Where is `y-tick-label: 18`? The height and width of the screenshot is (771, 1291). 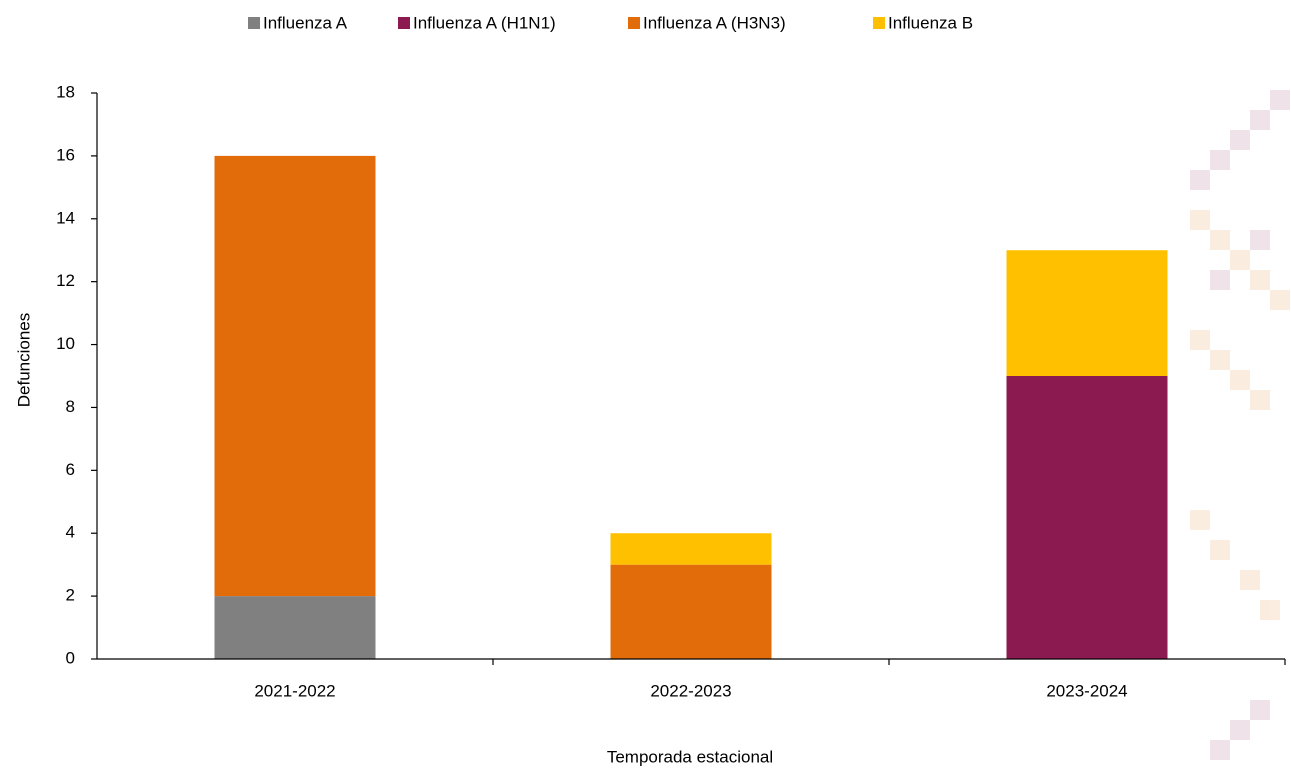 y-tick-label: 18 is located at coordinates (65, 91).